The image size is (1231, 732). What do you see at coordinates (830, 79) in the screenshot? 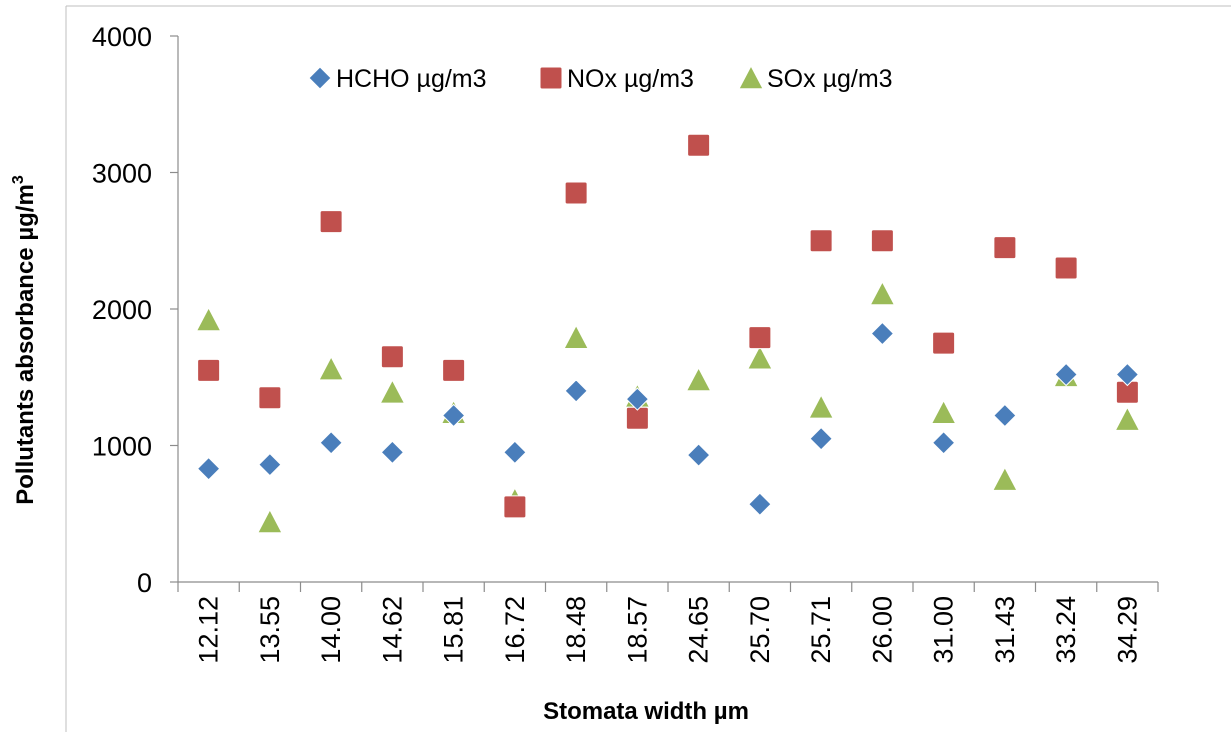
I see `legend-label: SOx µg/m3` at bounding box center [830, 79].